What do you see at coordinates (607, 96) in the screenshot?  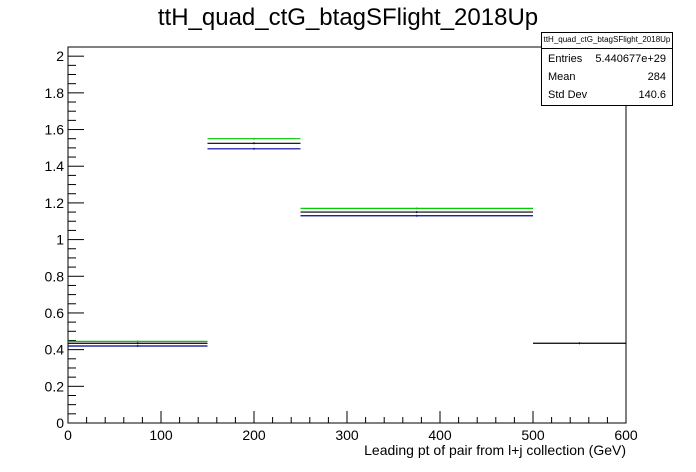 I see `stats-row-stddev: Std Dev 140.6` at bounding box center [607, 96].